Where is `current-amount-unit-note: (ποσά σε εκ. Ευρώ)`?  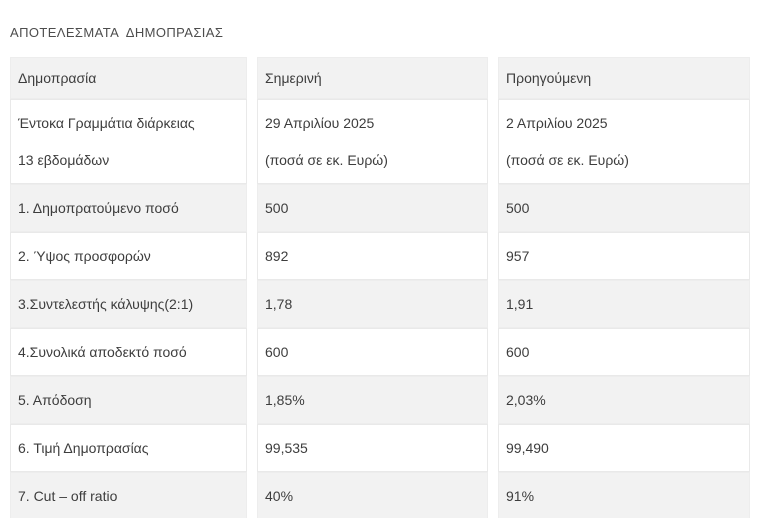
current-amount-unit-note: (ποσά σε εκ. Ευρώ) is located at coordinates (326, 160).